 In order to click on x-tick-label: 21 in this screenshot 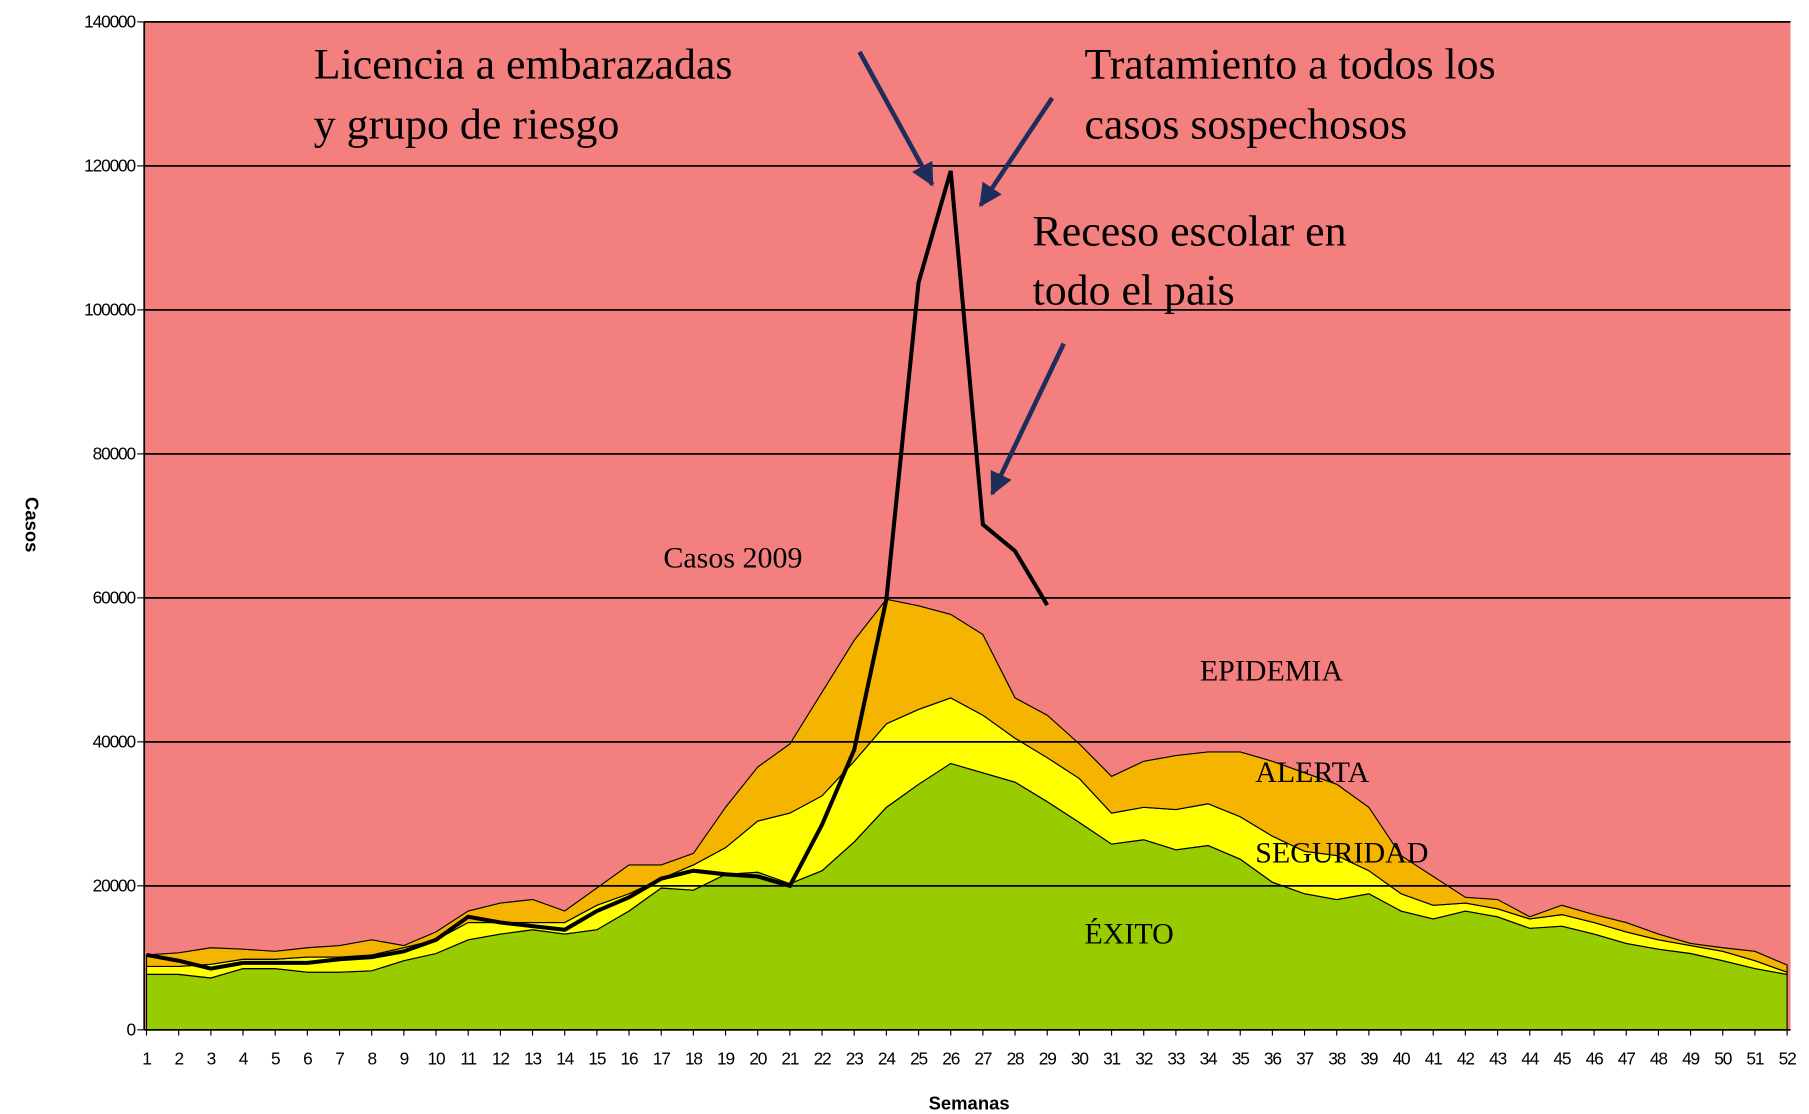, I will do `click(789, 1058)`.